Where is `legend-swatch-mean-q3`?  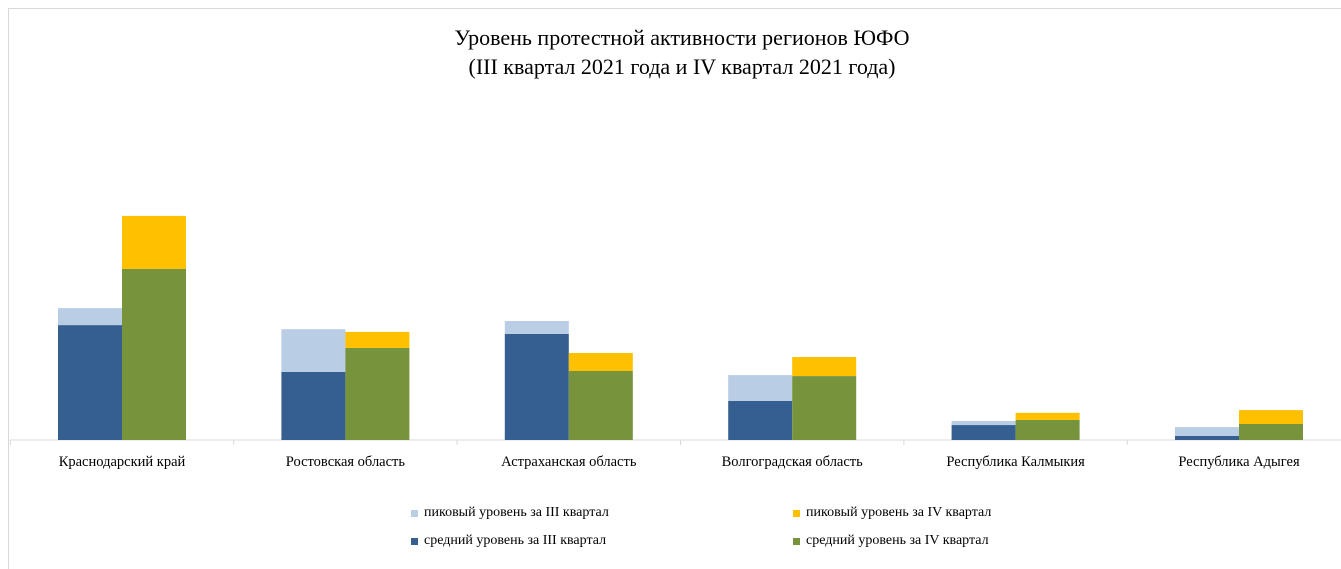
legend-swatch-mean-q3 is located at coordinates (414, 541).